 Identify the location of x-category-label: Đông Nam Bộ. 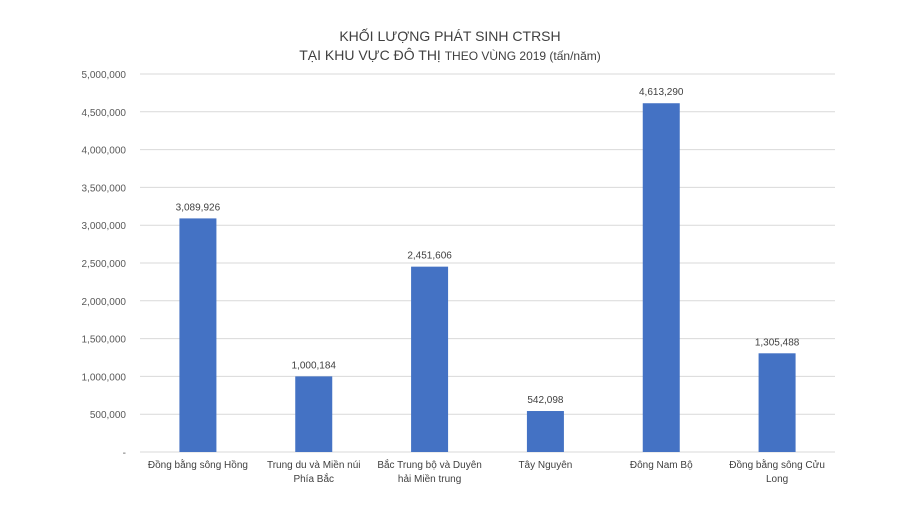
(661, 465).